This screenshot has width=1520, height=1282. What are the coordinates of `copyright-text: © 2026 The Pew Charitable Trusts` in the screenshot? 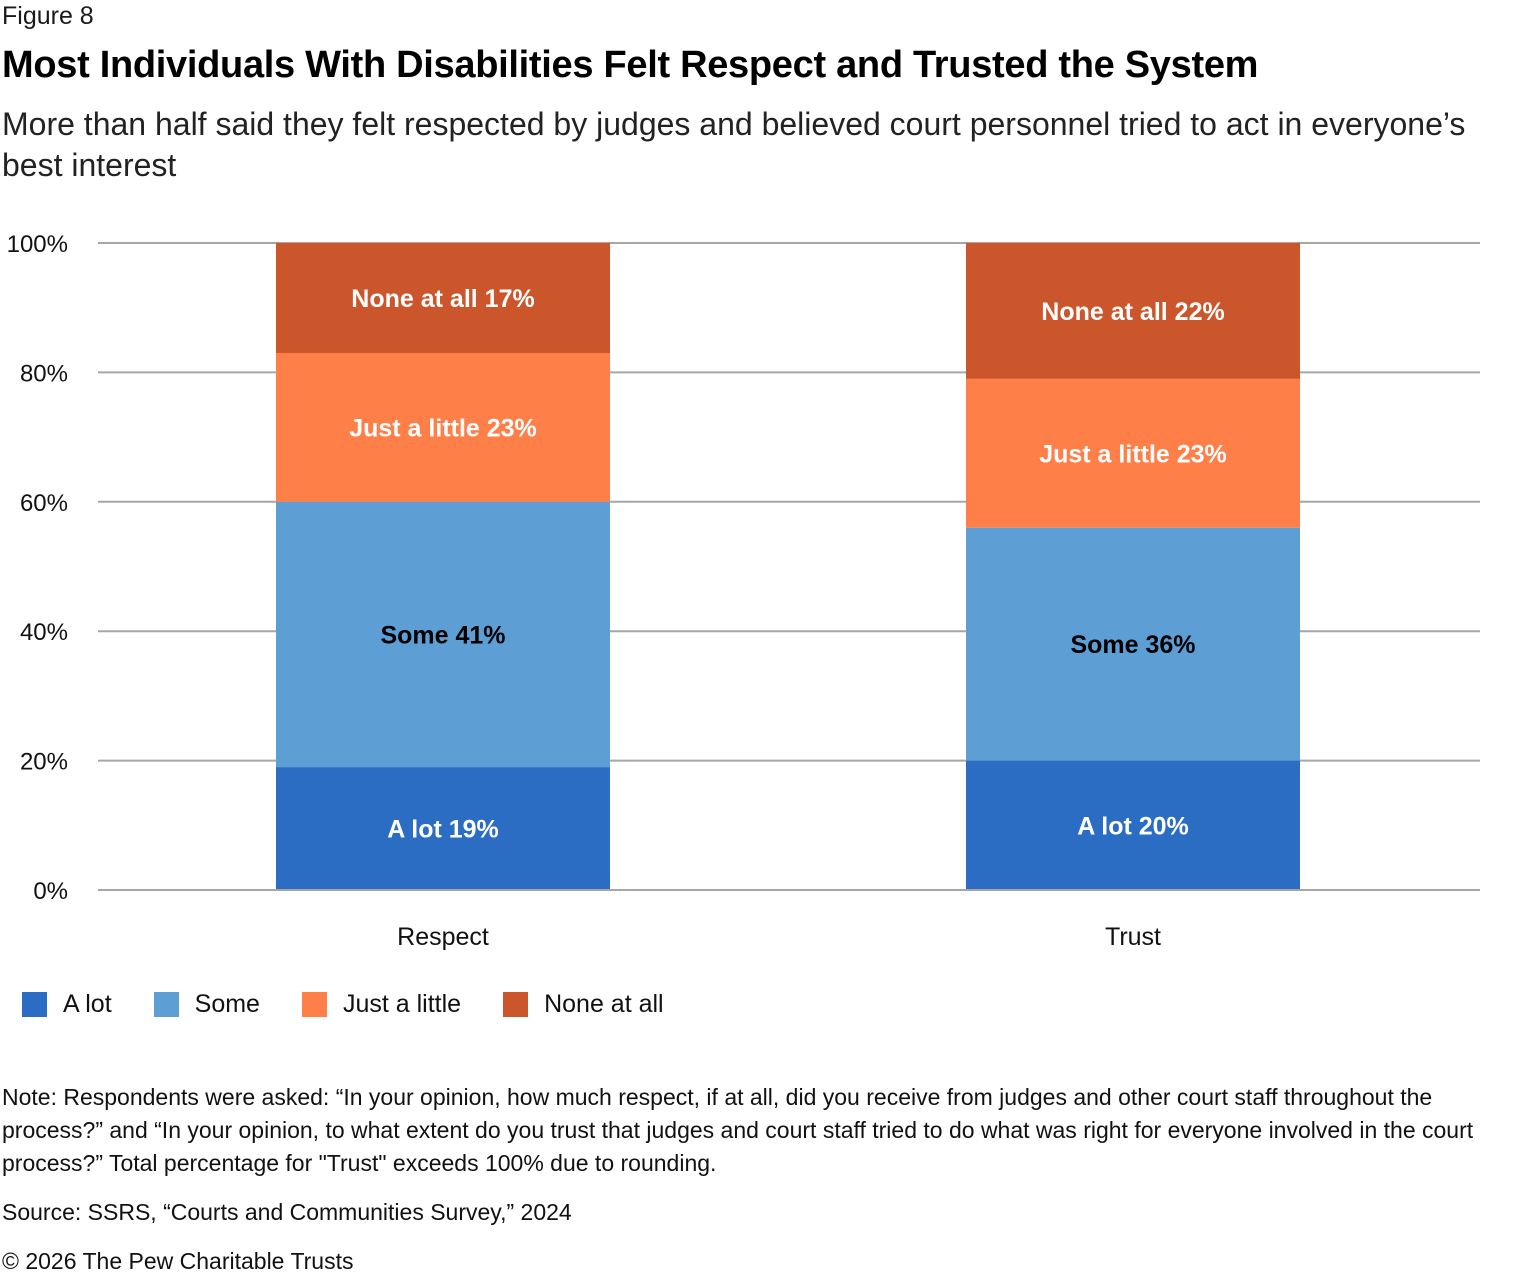 It's located at (178, 1261).